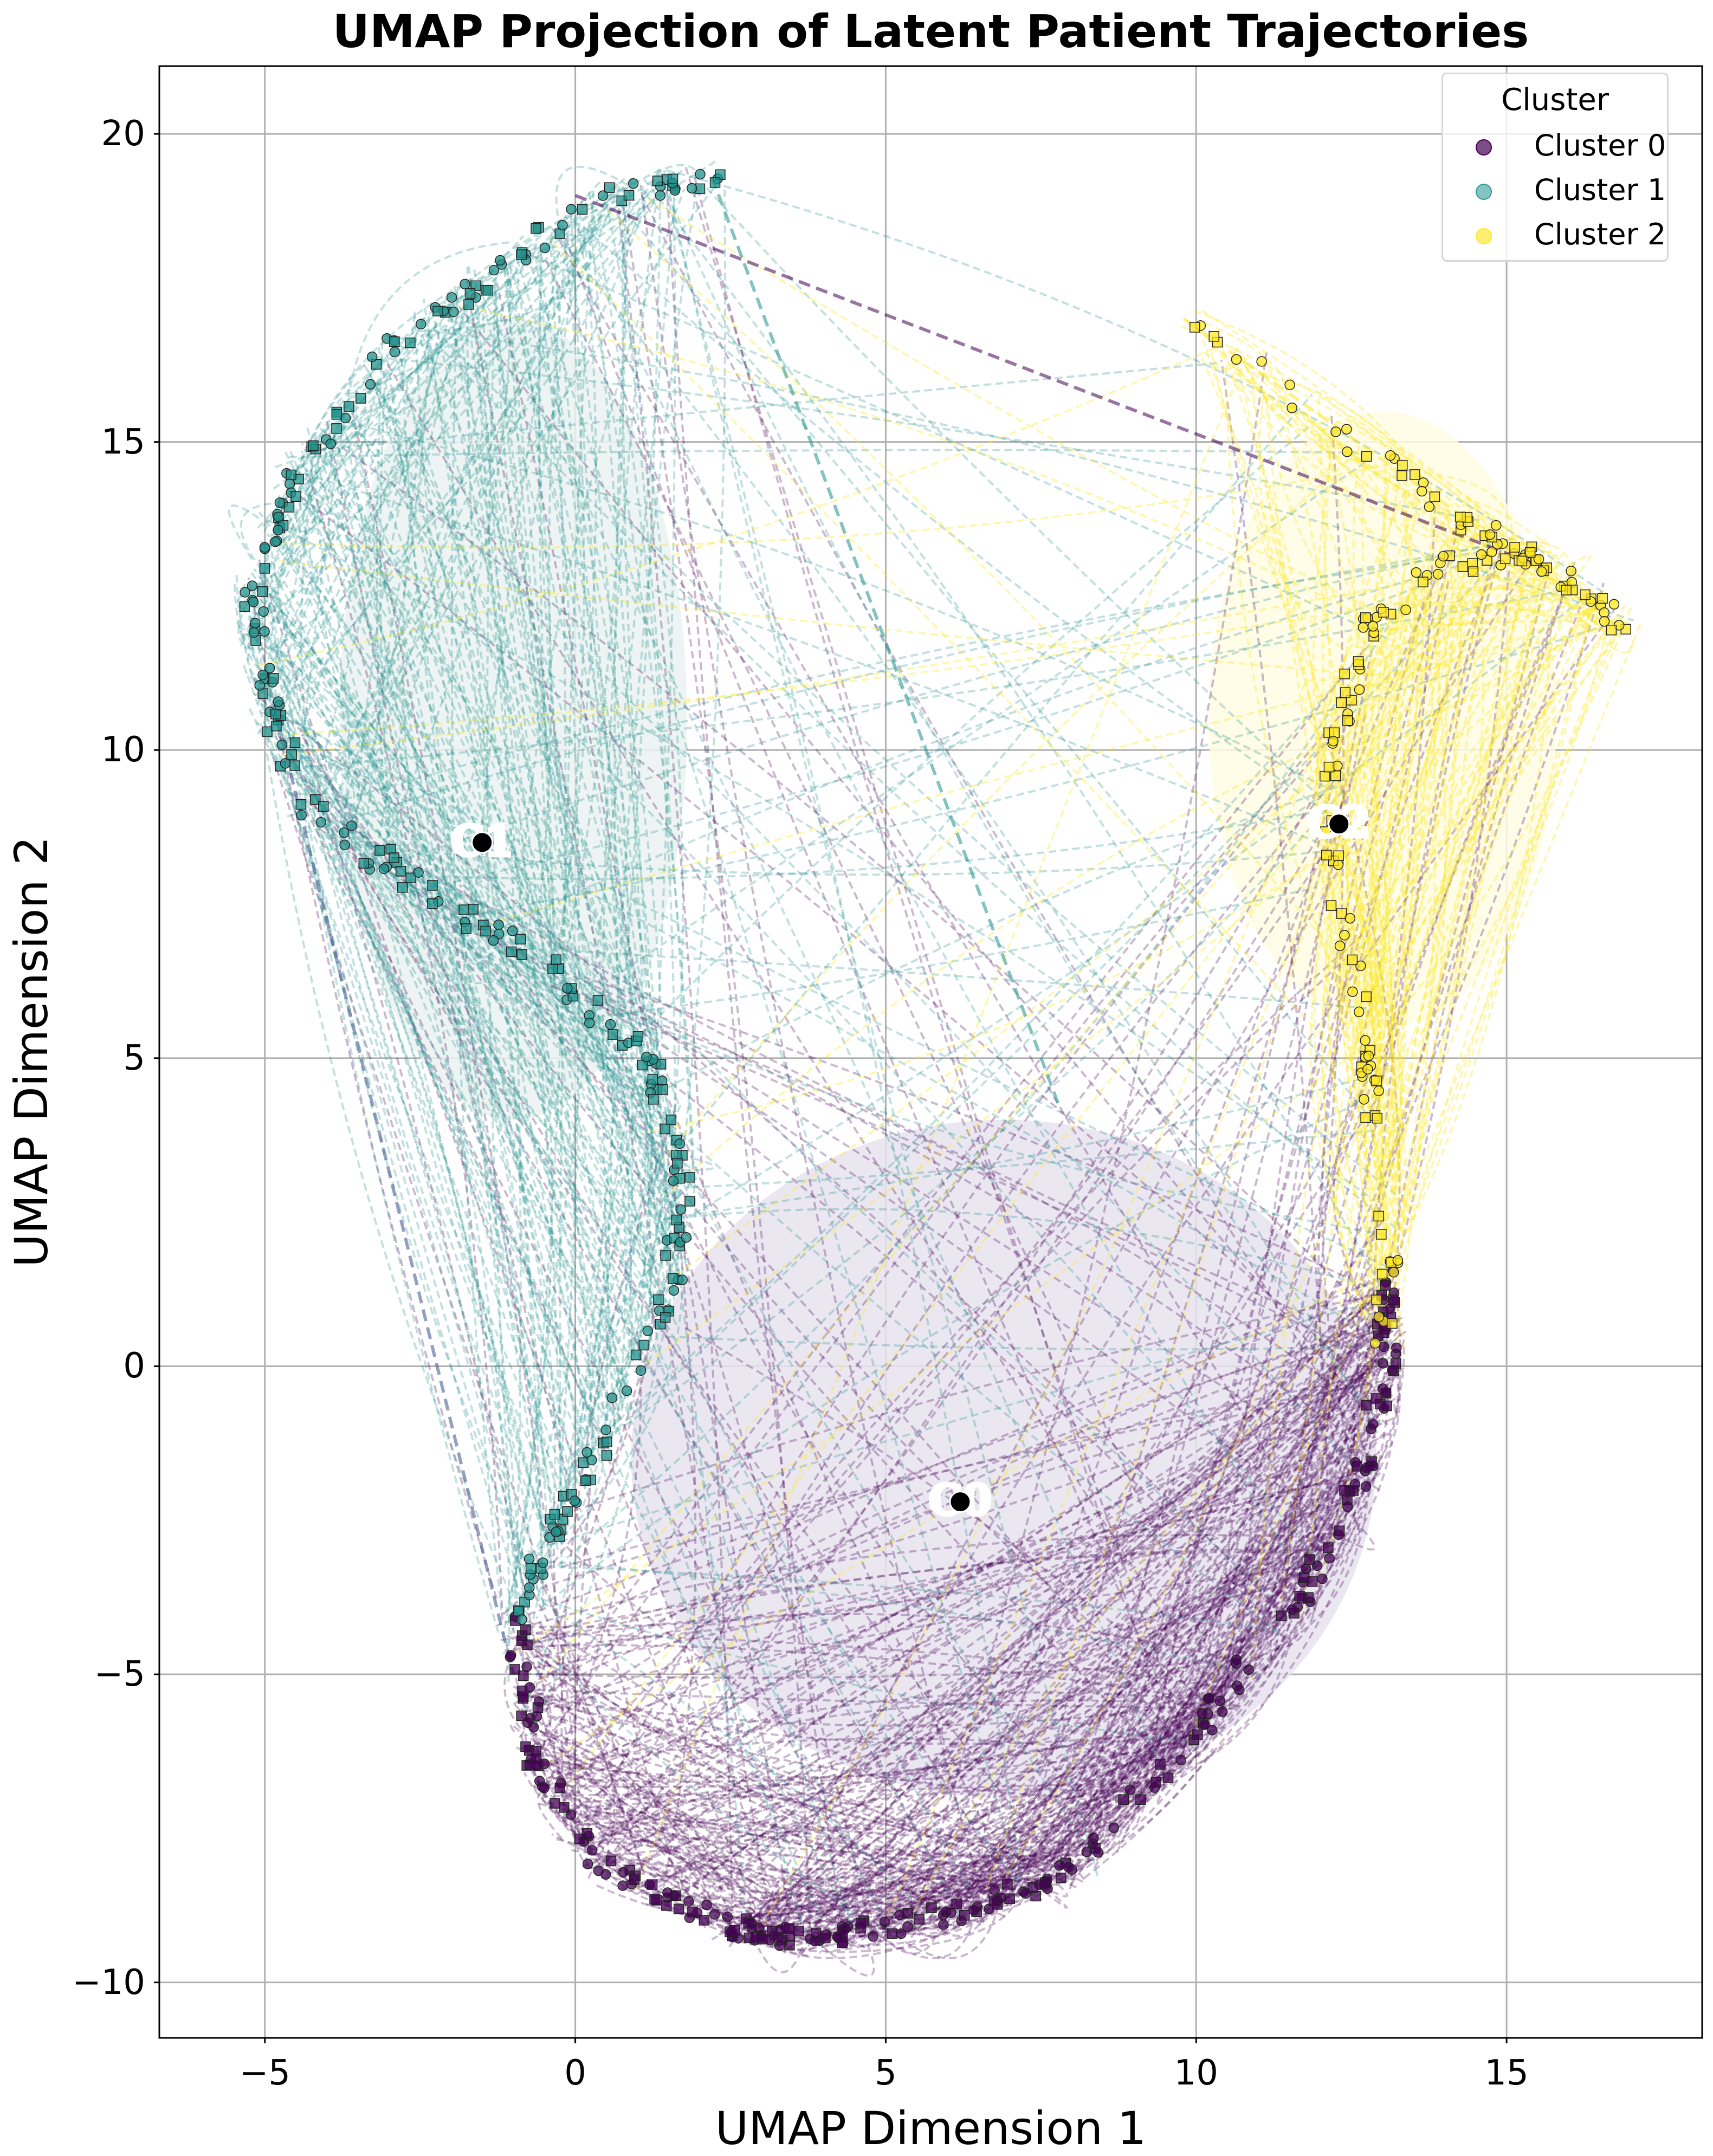 Image resolution: width=1713 pixels, height=2156 pixels. Describe the element at coordinates (264, 2073) in the screenshot. I see `x-tick-label: −5` at that location.